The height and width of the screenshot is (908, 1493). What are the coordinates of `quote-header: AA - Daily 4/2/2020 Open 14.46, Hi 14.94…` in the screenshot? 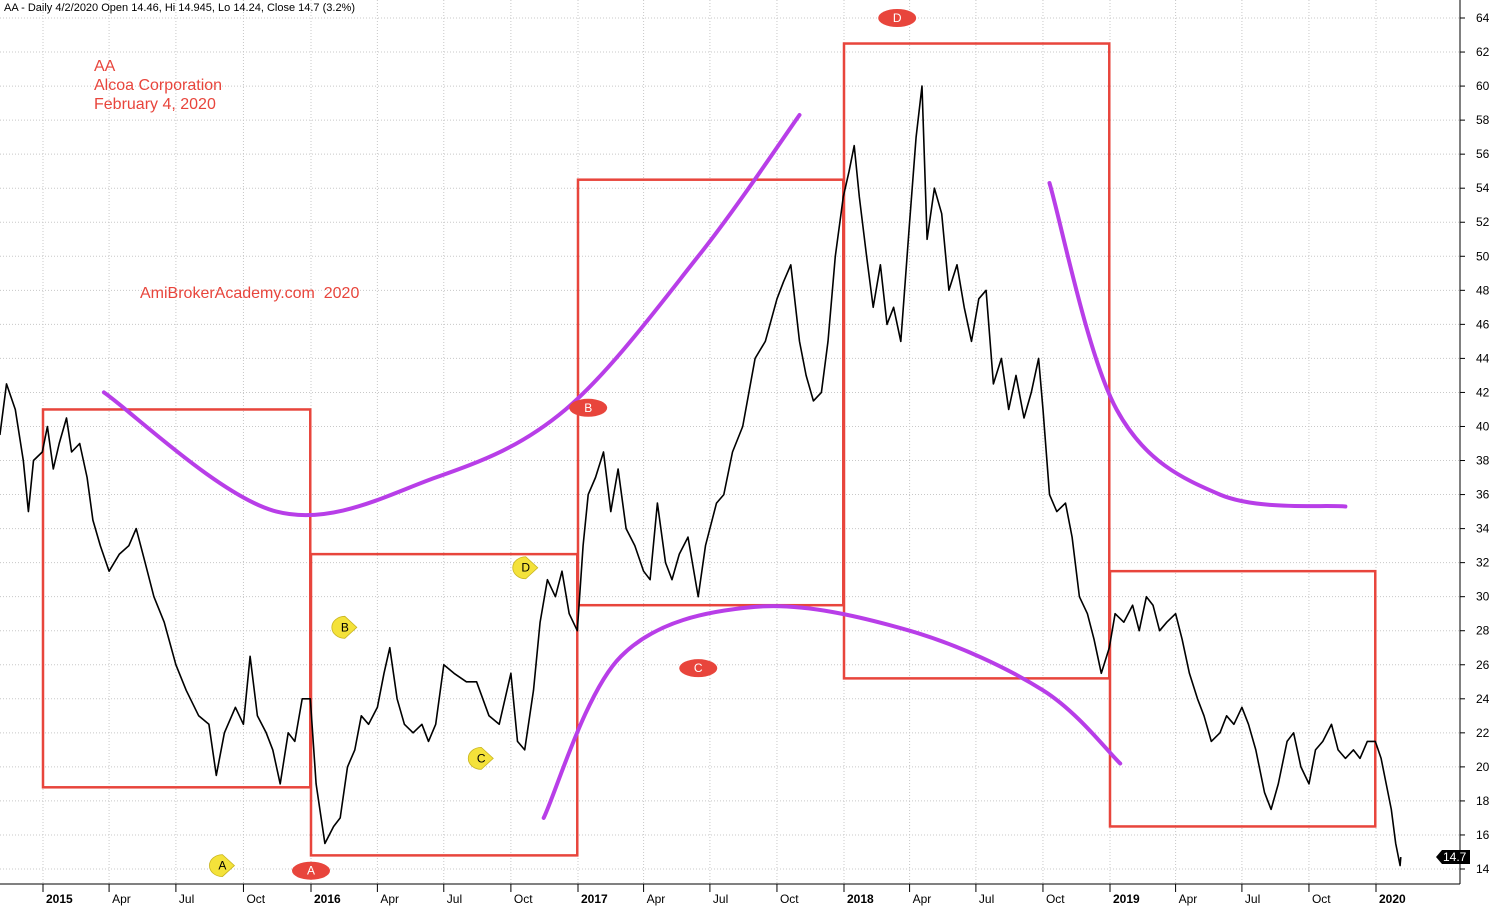 It's located at (179, 8).